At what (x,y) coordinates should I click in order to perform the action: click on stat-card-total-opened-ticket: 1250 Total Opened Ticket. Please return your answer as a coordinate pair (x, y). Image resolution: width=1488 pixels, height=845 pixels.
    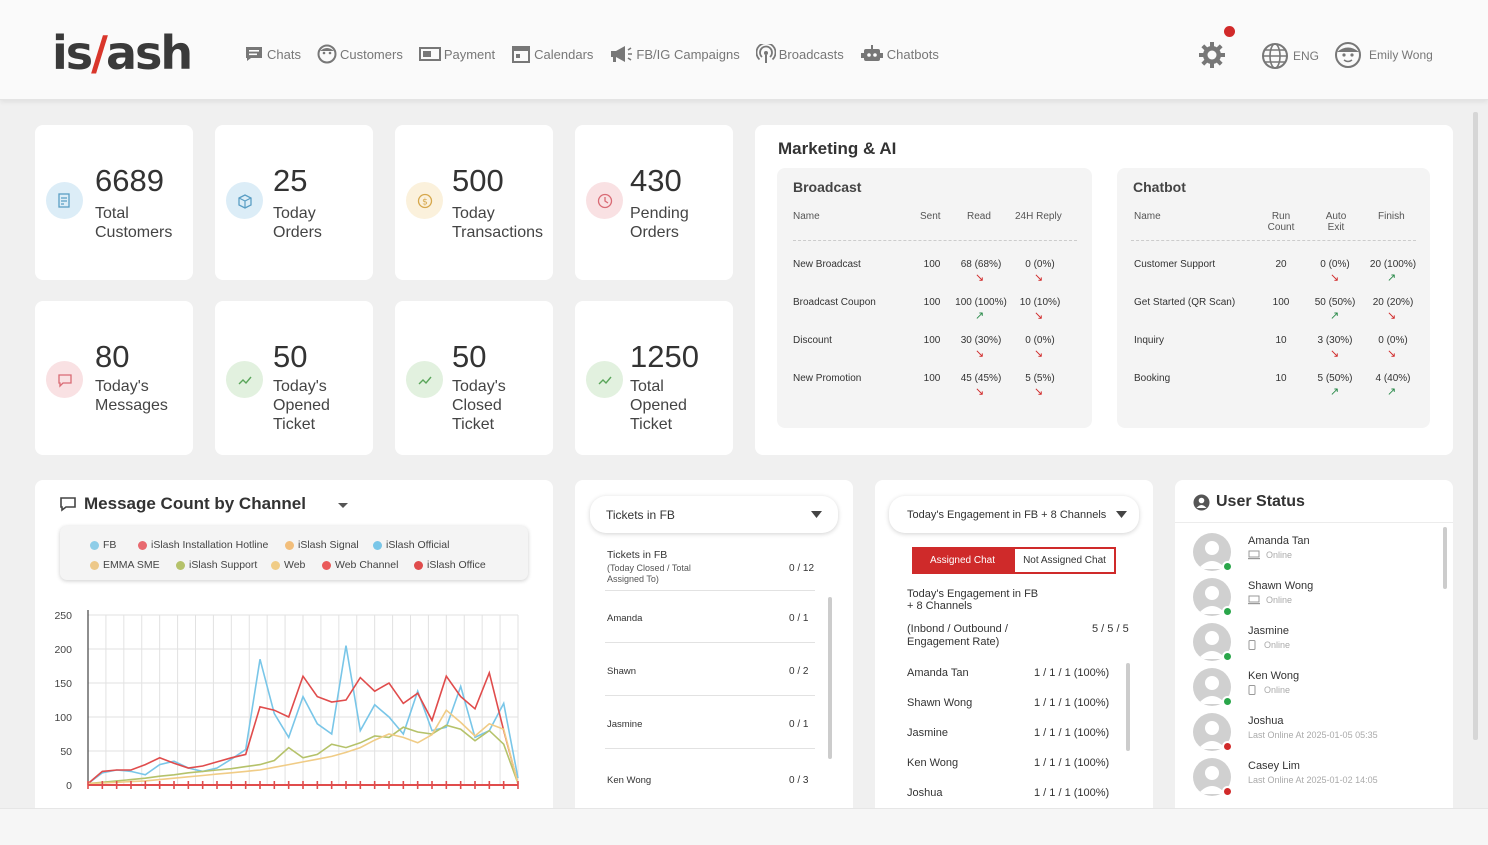
    Looking at the image, I should click on (654, 378).